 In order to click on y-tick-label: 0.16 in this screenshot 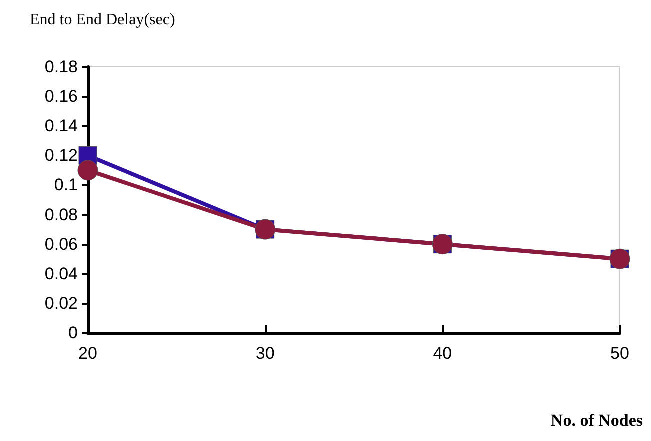, I will do `click(61, 96)`.